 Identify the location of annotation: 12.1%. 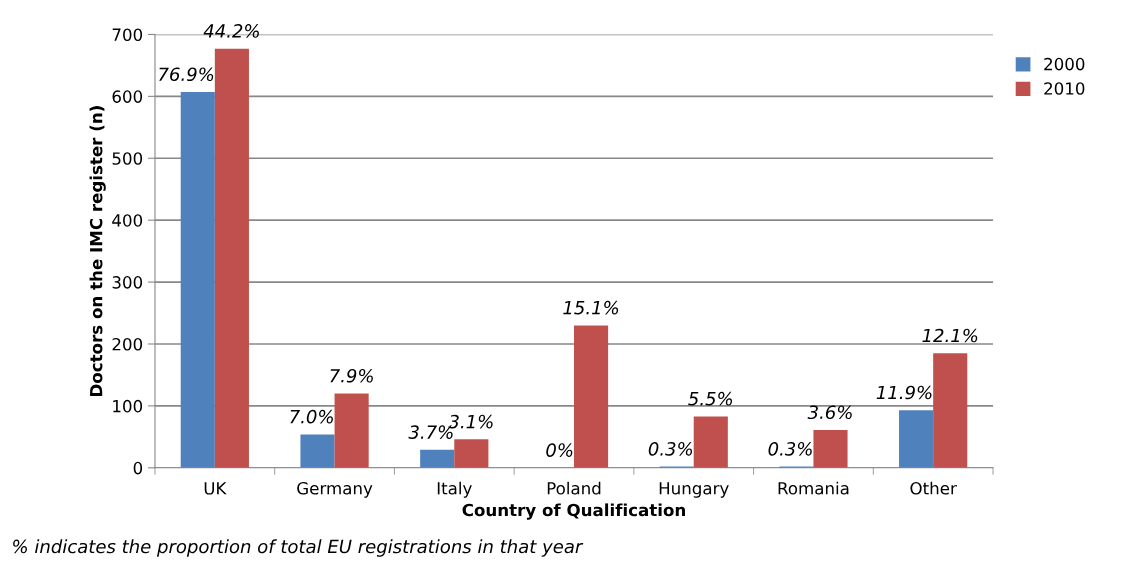
(950, 335).